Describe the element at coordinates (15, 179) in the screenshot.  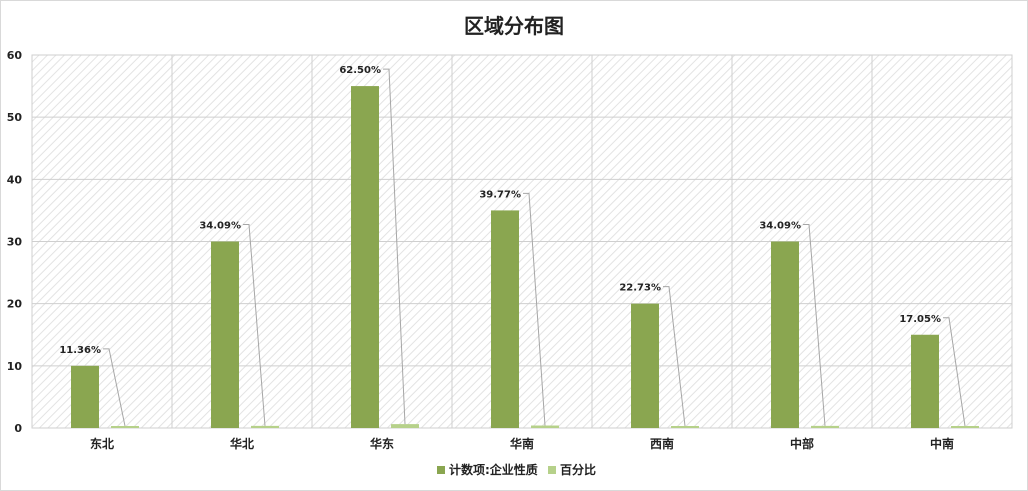
I see `y-tick-label: 40` at that location.